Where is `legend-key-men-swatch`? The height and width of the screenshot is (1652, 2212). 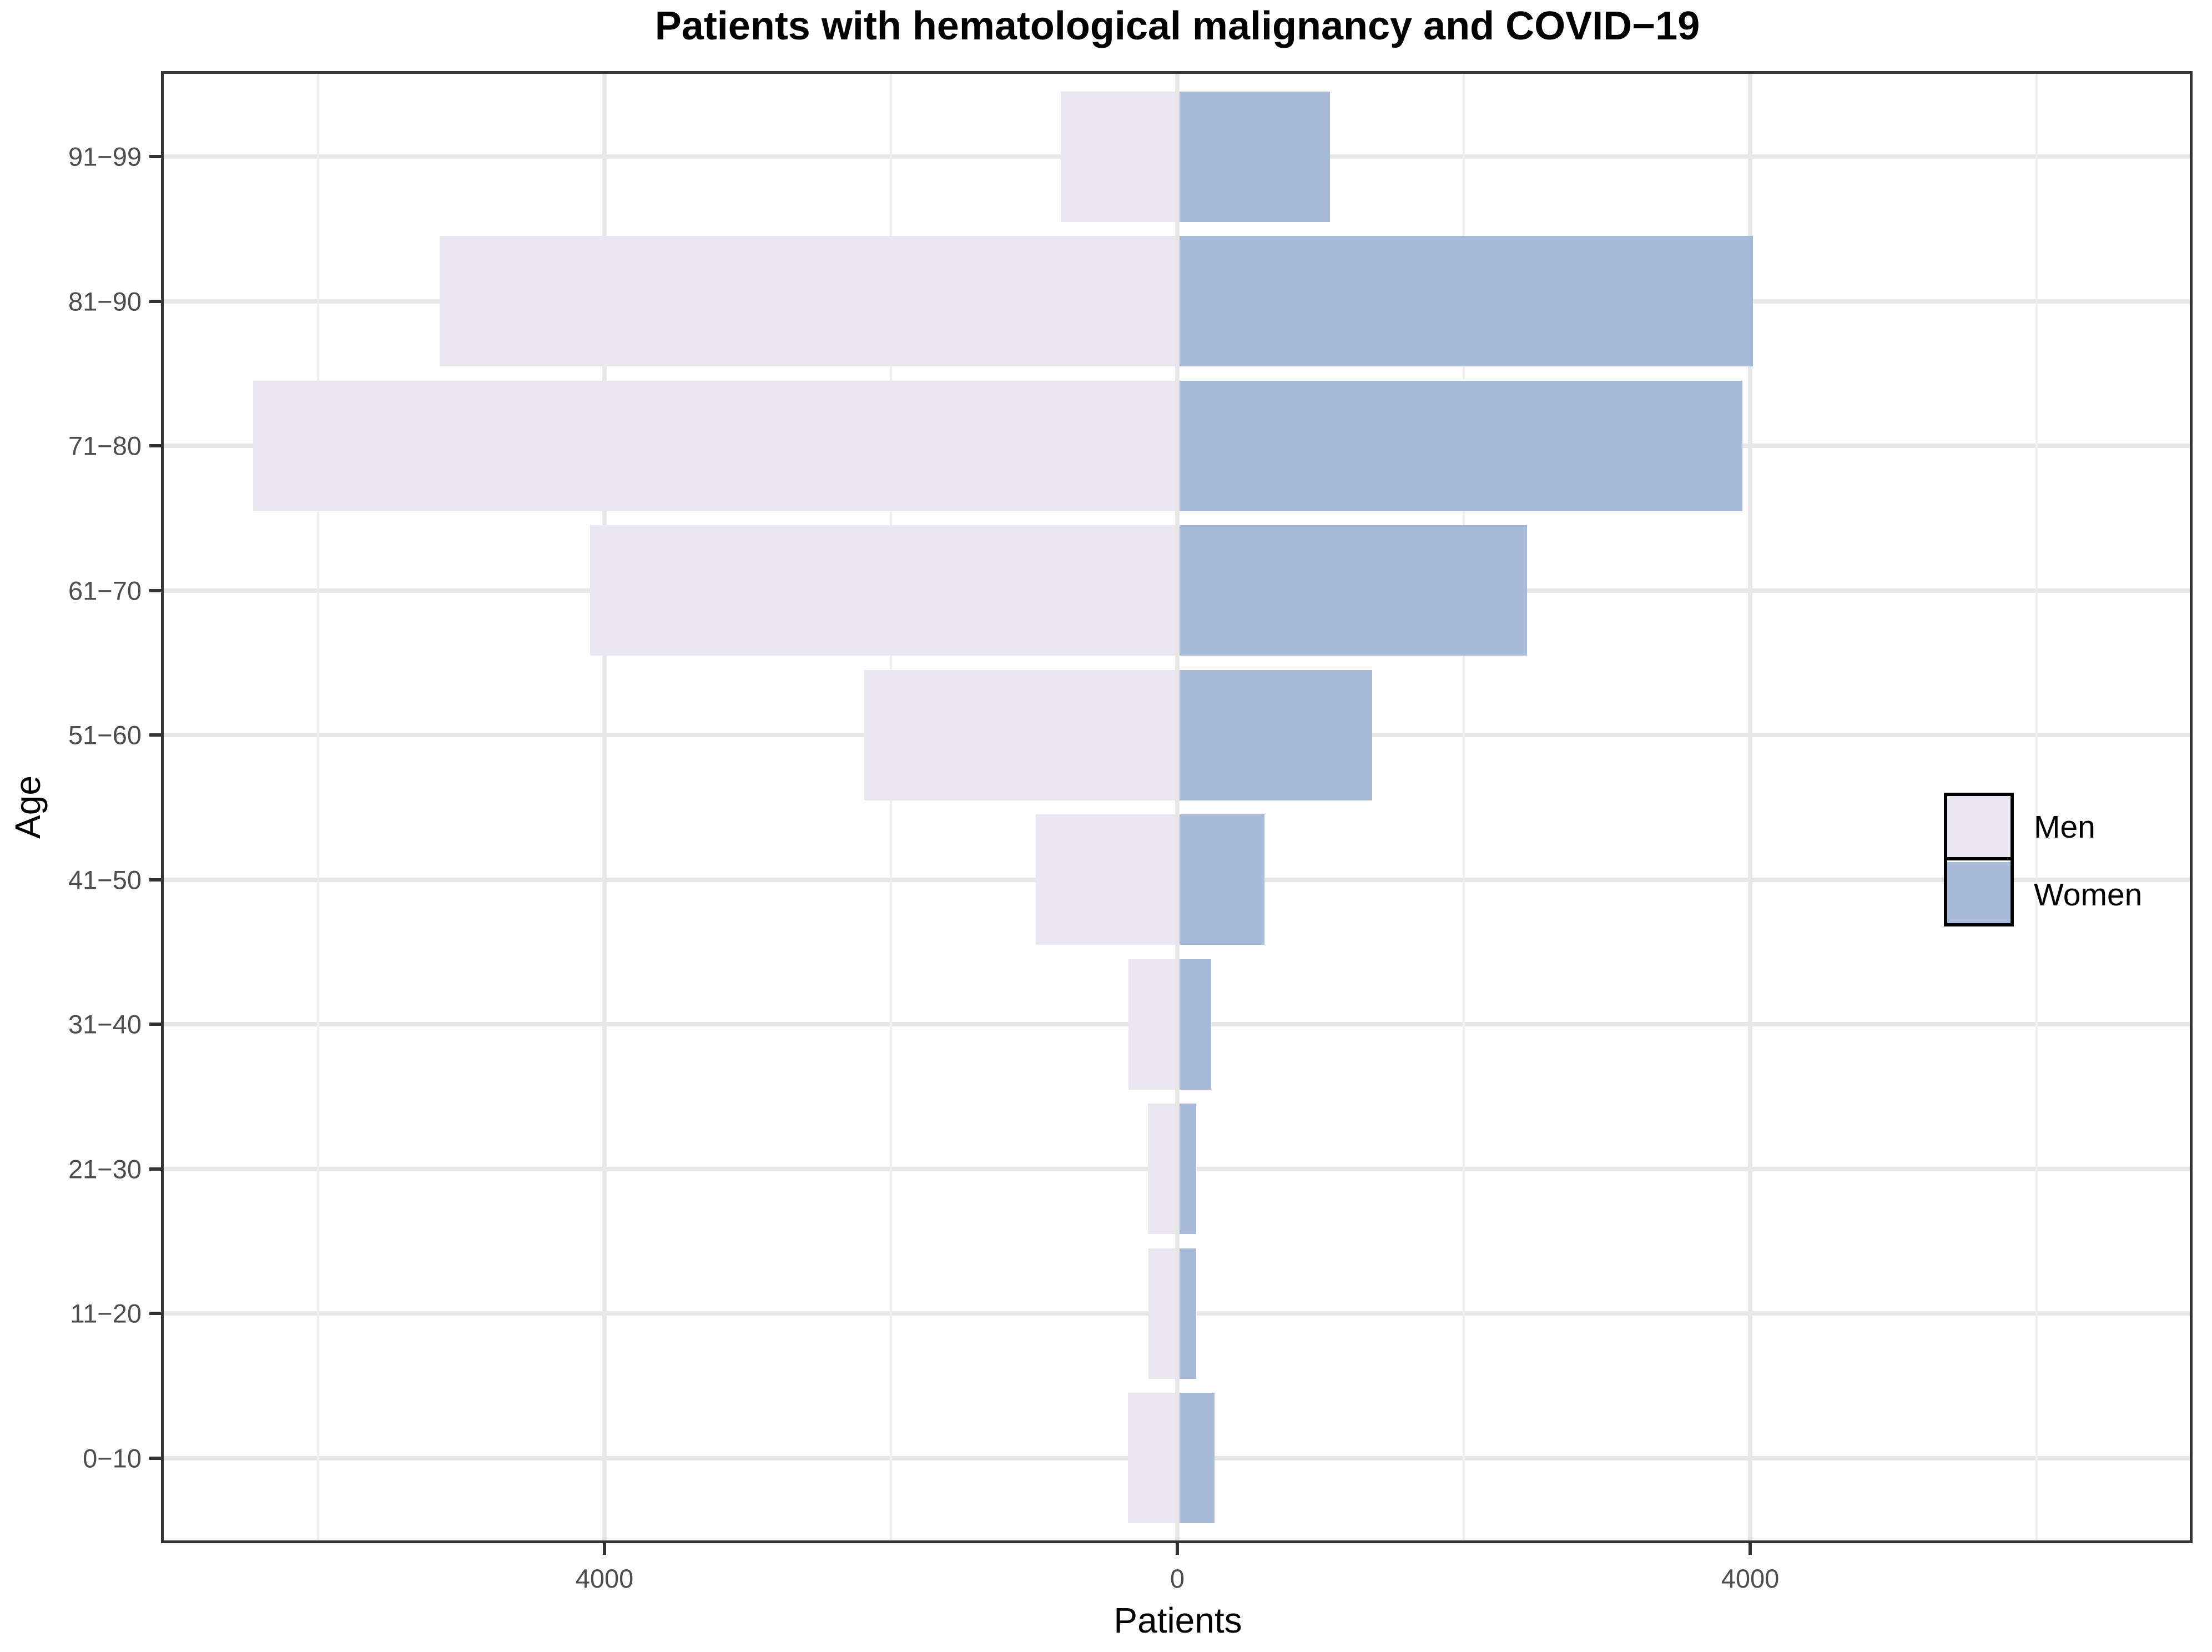
legend-key-men-swatch is located at coordinates (1979, 826).